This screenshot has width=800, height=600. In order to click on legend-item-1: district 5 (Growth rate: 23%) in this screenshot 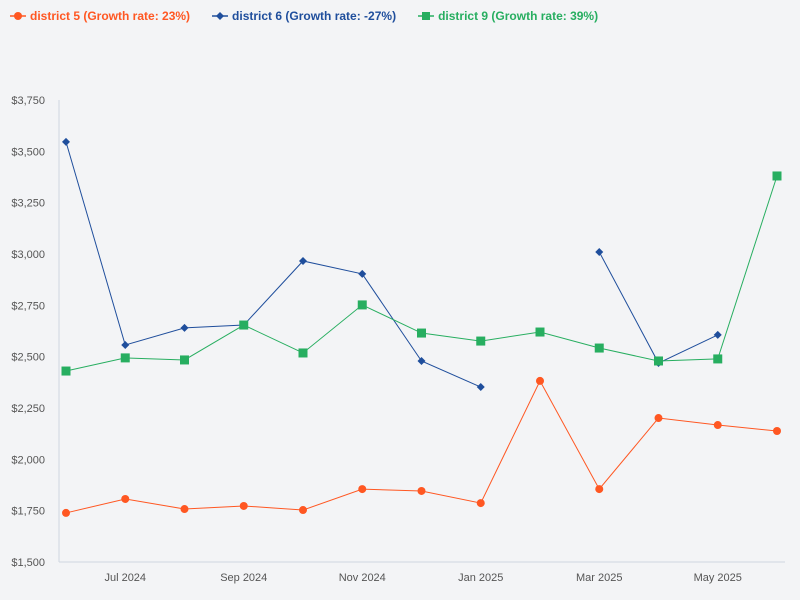, I will do `click(100, 16)`.